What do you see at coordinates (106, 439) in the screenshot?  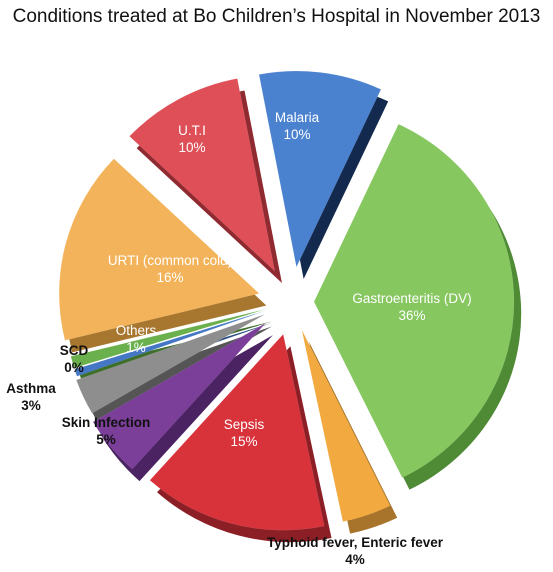 I see `slice-percent-skin-infection: 5%` at bounding box center [106, 439].